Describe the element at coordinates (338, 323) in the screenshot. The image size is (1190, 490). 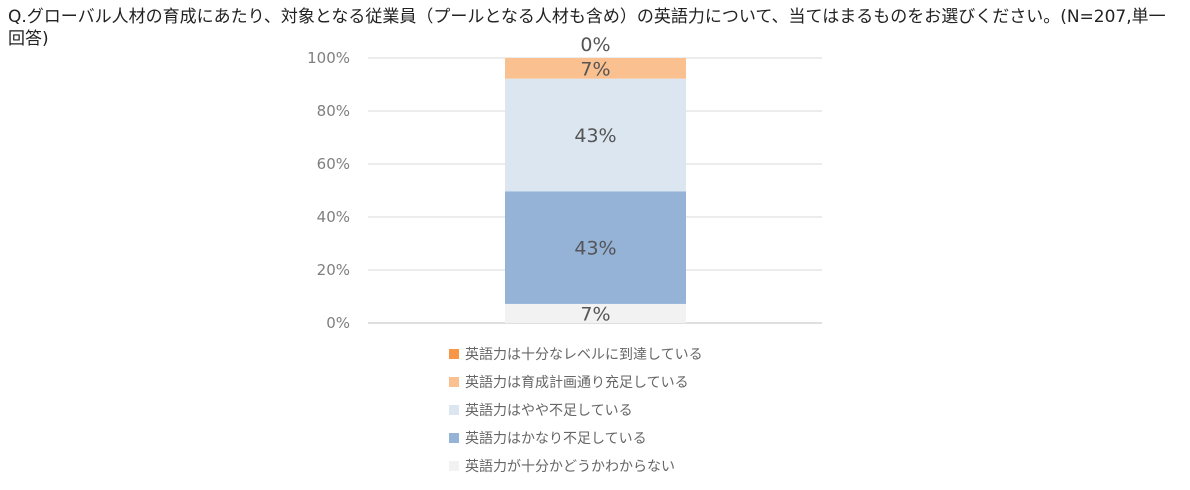
I see `y-tick-label: 0%` at that location.